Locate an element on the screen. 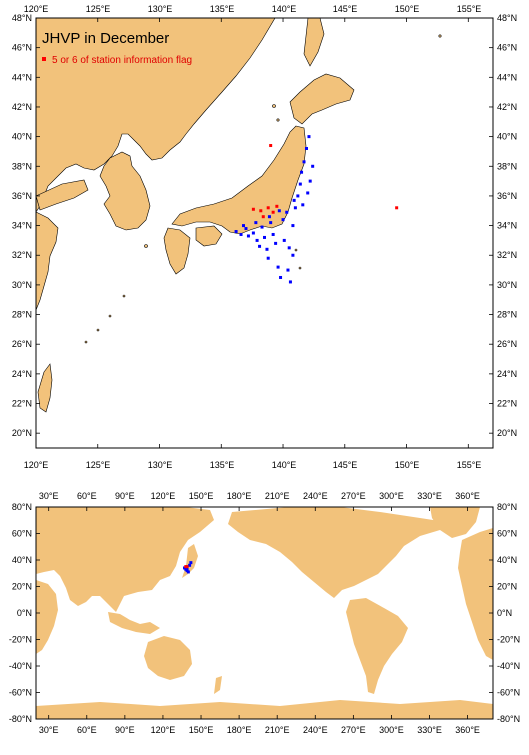 The width and height of the screenshot is (529, 755). world-lat-tick-left: 40°N is located at coordinates (22, 560).